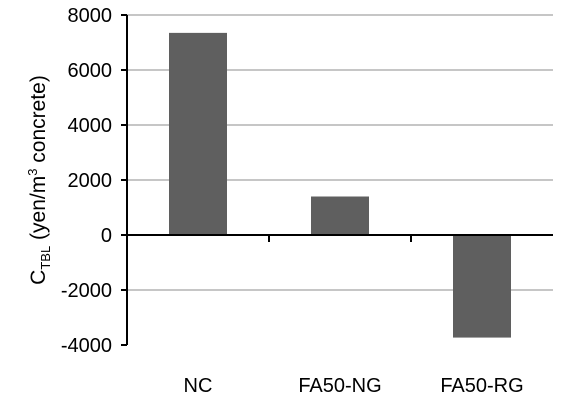 The width and height of the screenshot is (565, 403). I want to click on x-category-label: NC, so click(198, 386).